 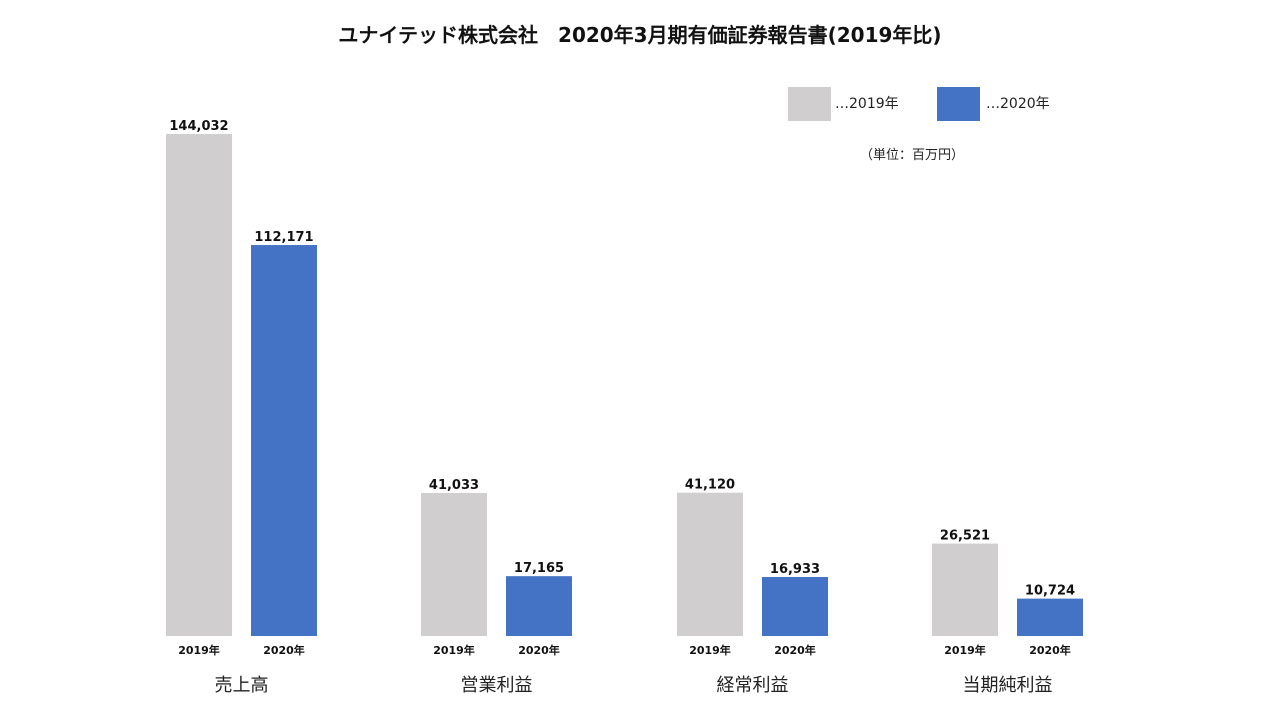 I want to click on tick-label-0-0: 2019年, so click(x=199, y=650).